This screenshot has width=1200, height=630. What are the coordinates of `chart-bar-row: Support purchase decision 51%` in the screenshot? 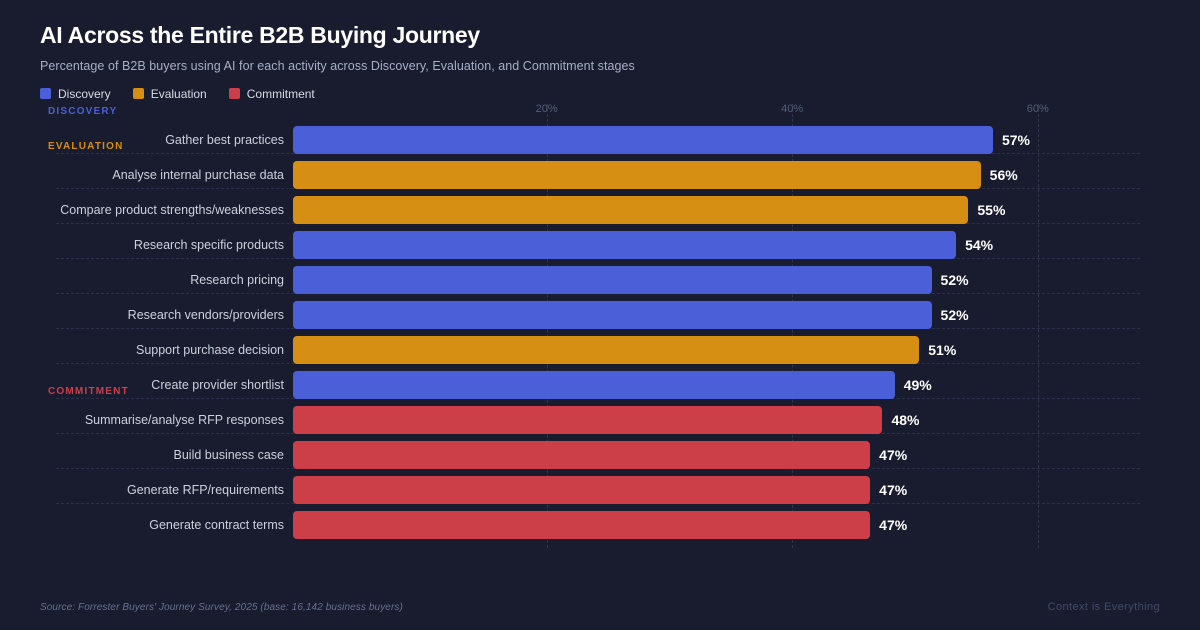 It's located at (600, 349).